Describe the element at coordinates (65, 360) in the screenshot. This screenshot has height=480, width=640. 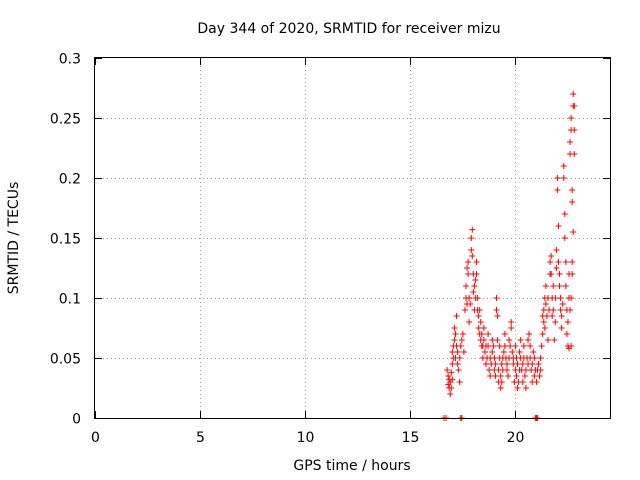
I see `y-tick-label: 0.05` at that location.